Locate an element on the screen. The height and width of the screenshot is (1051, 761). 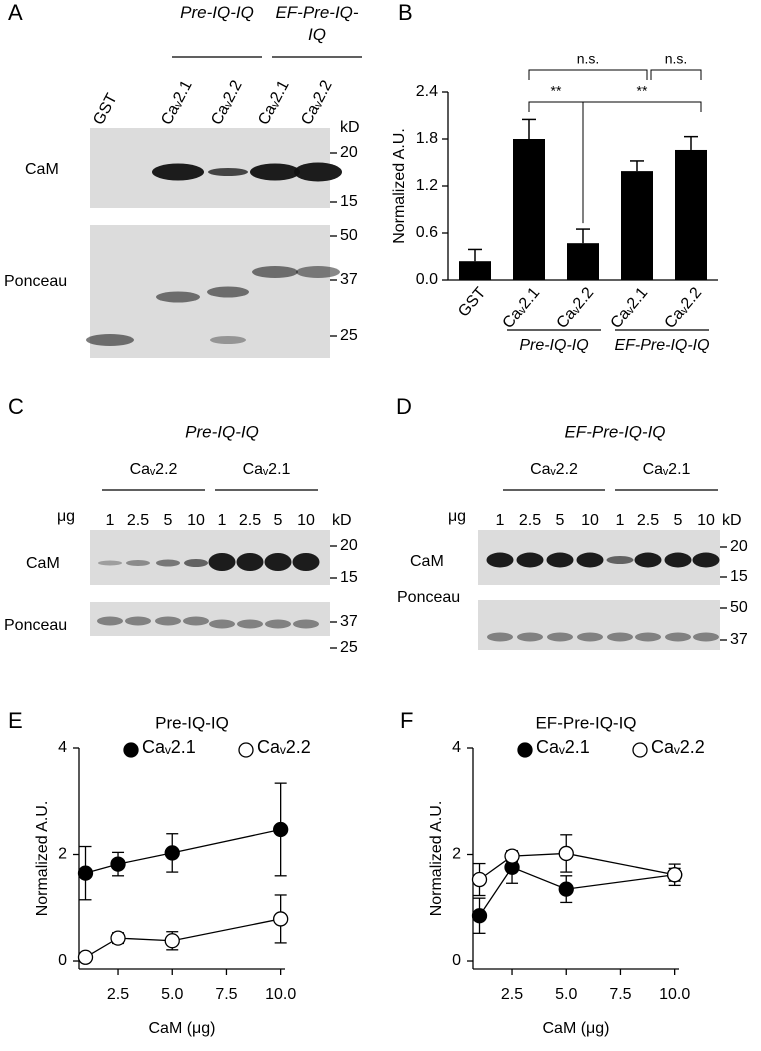
blot-membrane is located at coordinates (599, 625).